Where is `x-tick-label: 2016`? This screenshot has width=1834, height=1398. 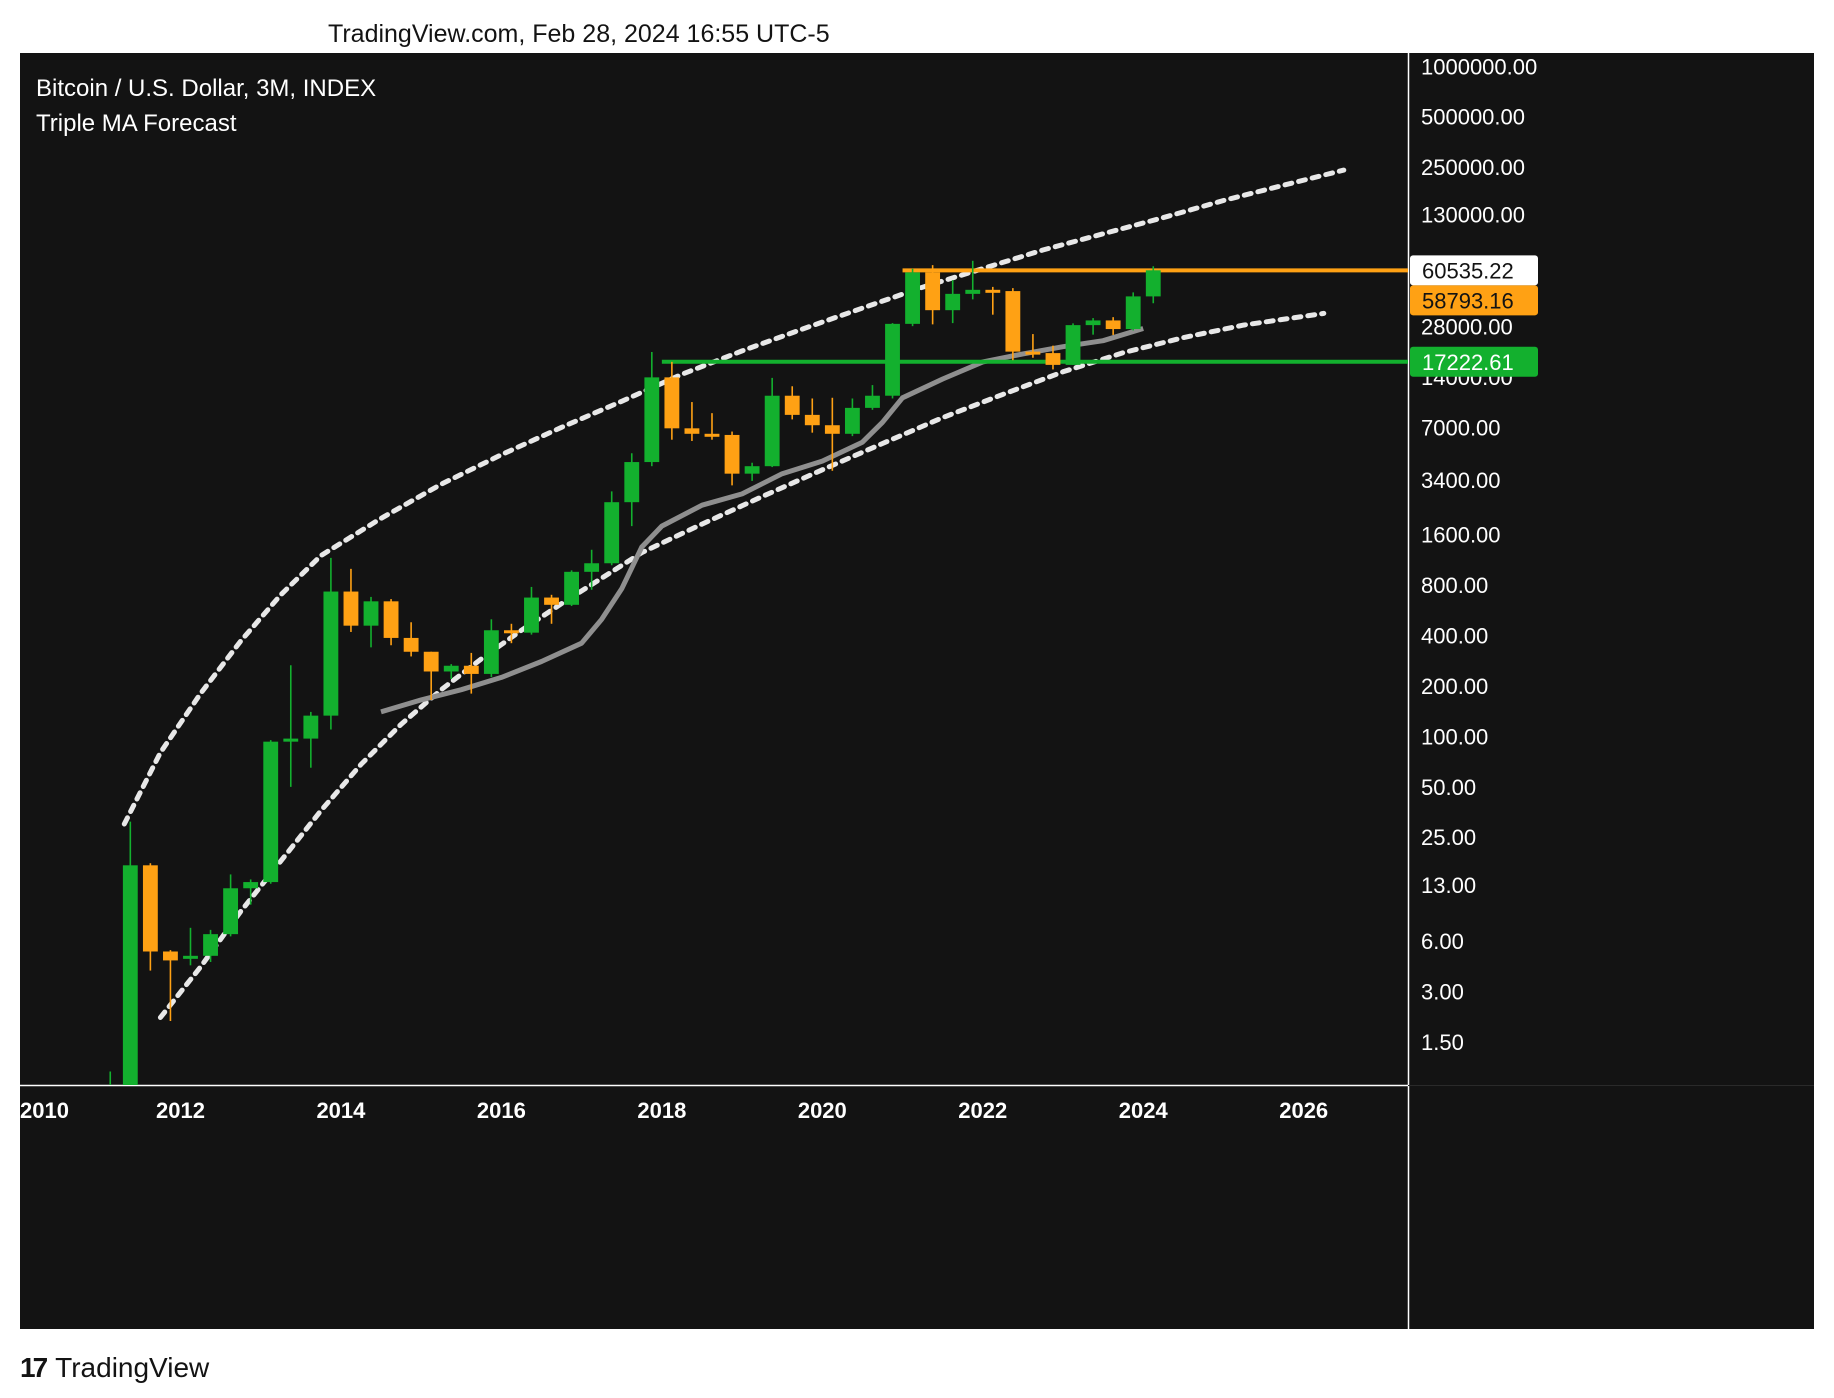 x-tick-label: 2016 is located at coordinates (501, 1110).